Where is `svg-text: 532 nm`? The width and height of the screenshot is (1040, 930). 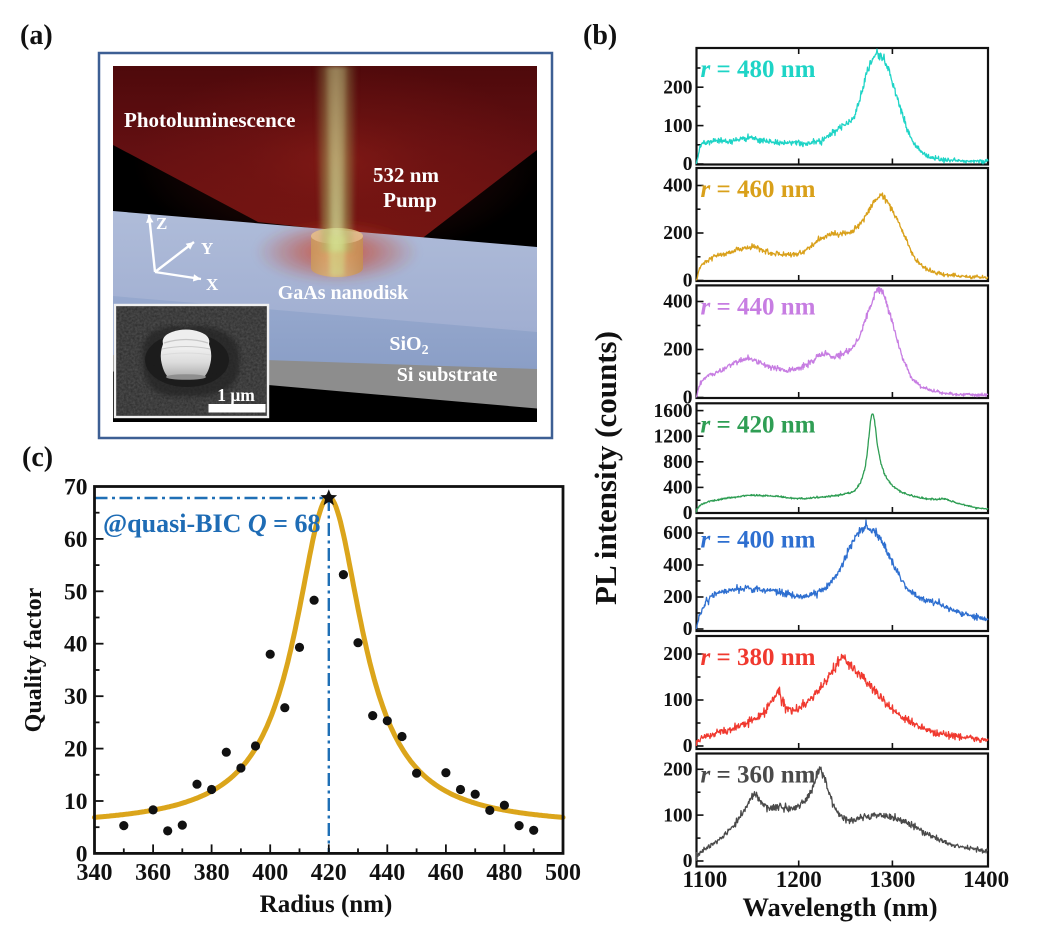 svg-text: 532 nm is located at coordinates (406, 175).